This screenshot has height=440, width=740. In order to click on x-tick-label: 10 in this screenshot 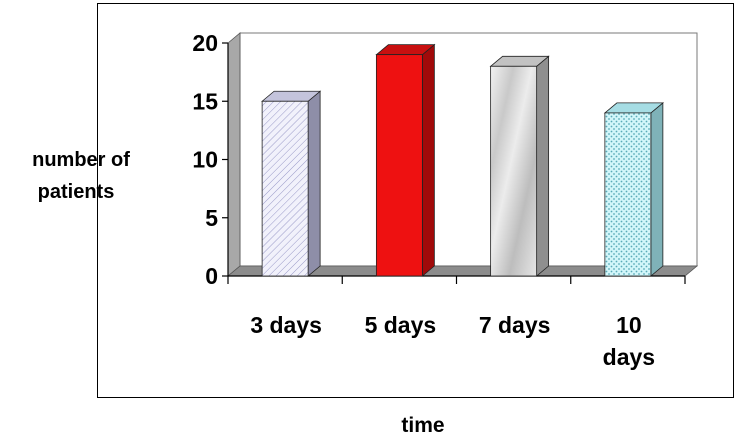, I will do `click(629, 325)`.